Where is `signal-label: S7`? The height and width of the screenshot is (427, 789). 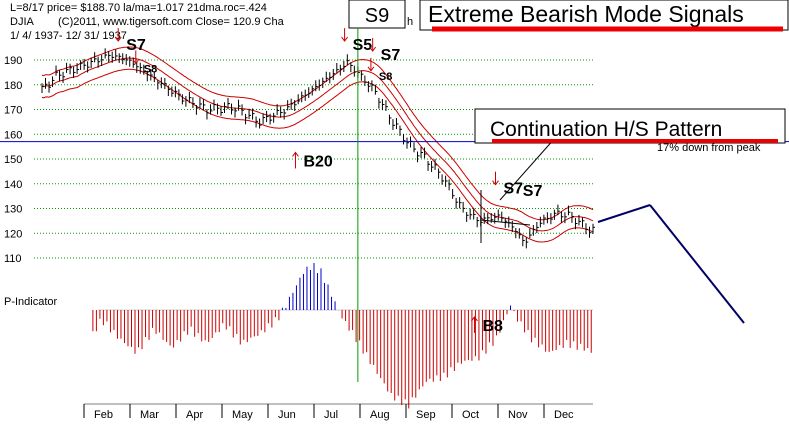
signal-label: S7 is located at coordinates (514, 189).